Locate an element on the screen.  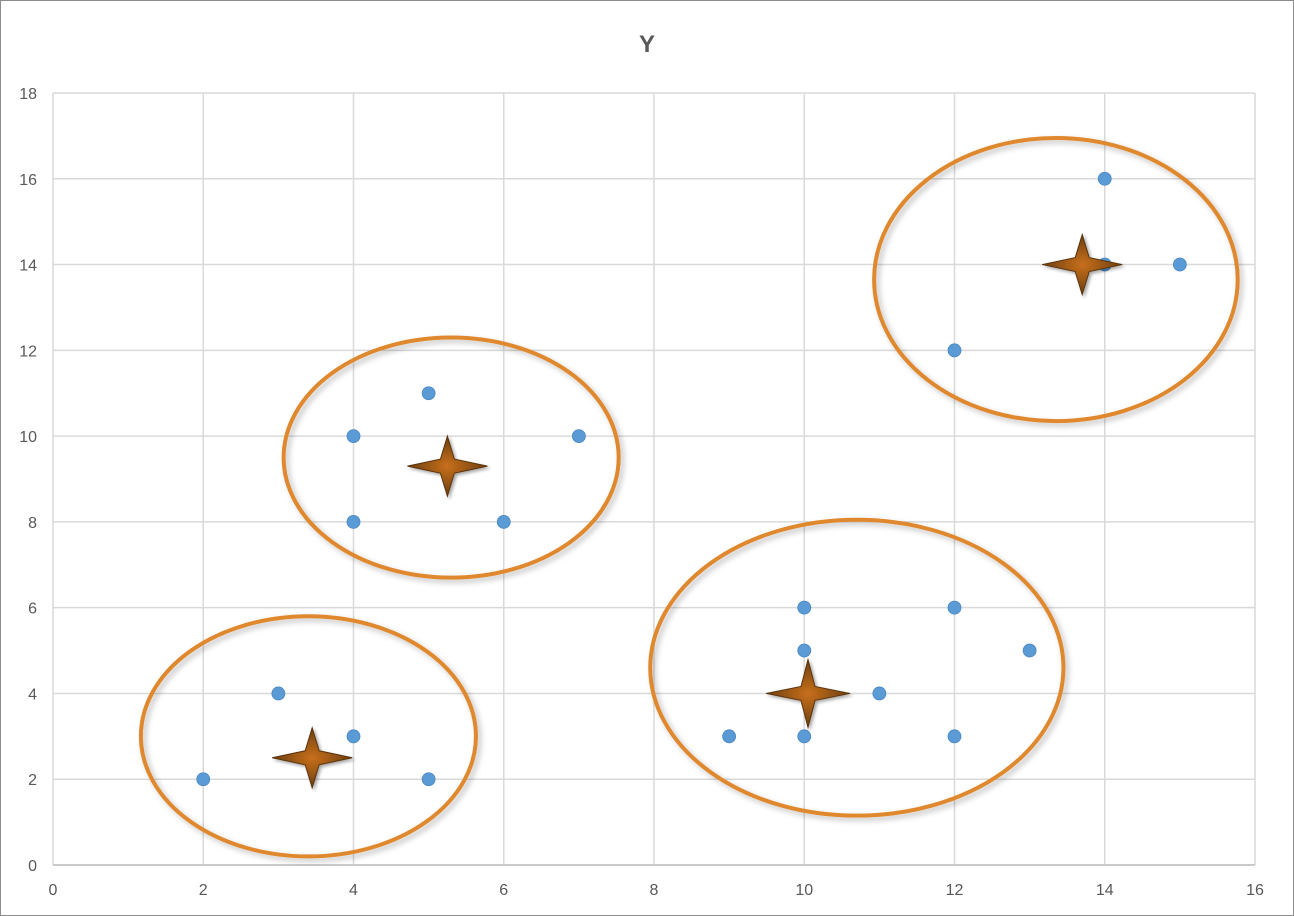
y-tick-label: 0 is located at coordinates (32, 866).